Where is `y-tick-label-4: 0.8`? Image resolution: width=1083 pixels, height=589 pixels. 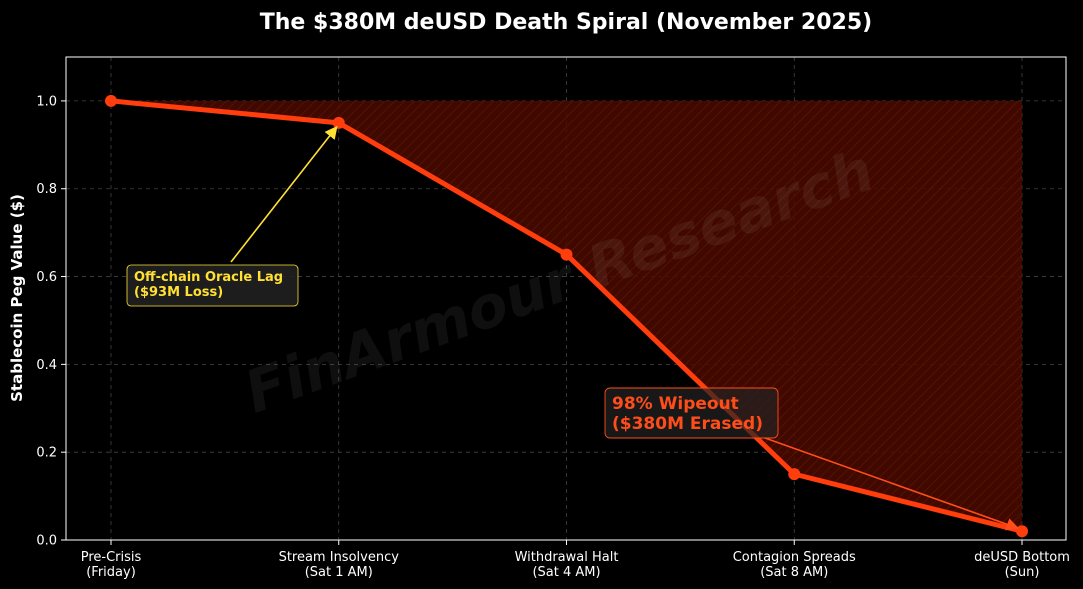 y-tick-label-4: 0.8 is located at coordinates (46, 189).